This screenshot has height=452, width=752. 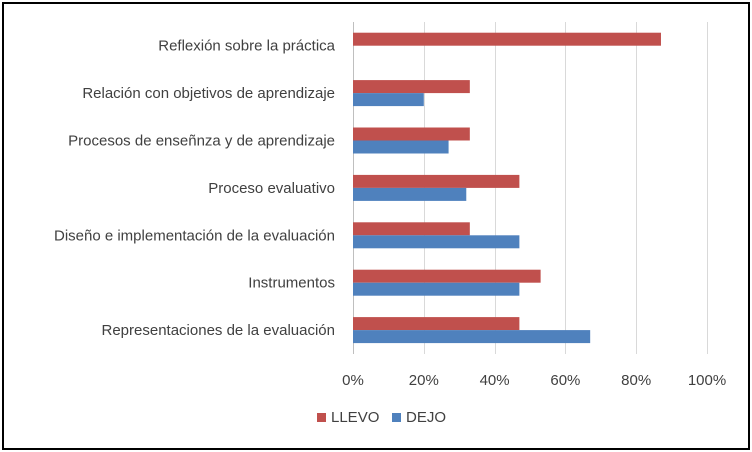 I want to click on x-tick-label: 80%, so click(x=636, y=380).